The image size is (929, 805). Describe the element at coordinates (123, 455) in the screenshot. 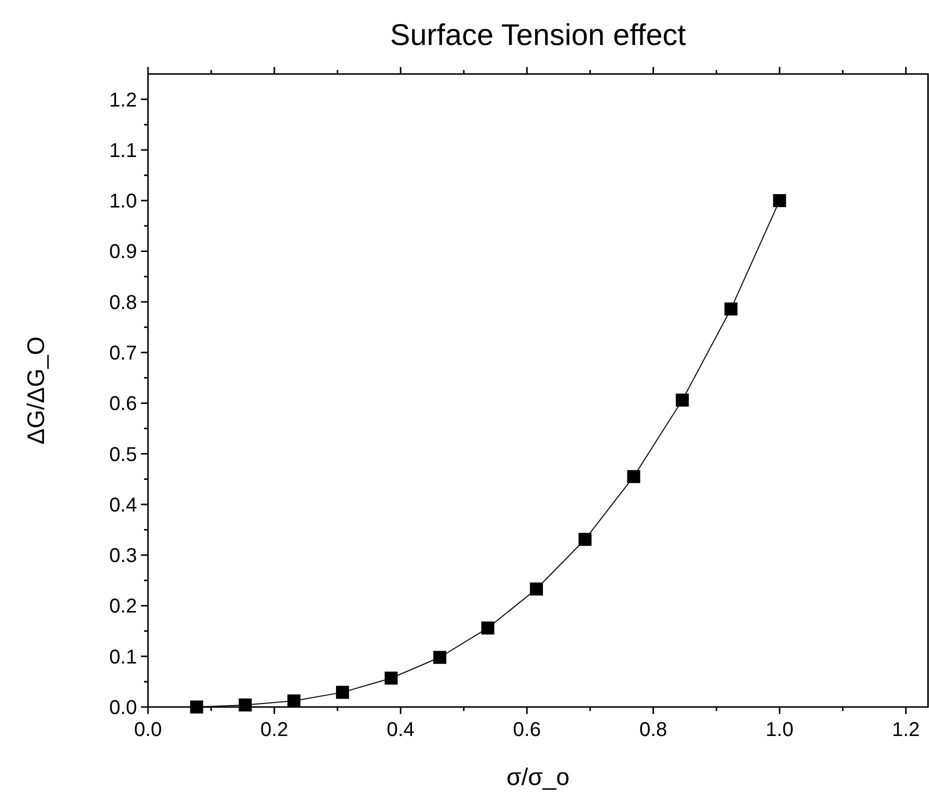

I see `y-tick-label: 0.5` at that location.